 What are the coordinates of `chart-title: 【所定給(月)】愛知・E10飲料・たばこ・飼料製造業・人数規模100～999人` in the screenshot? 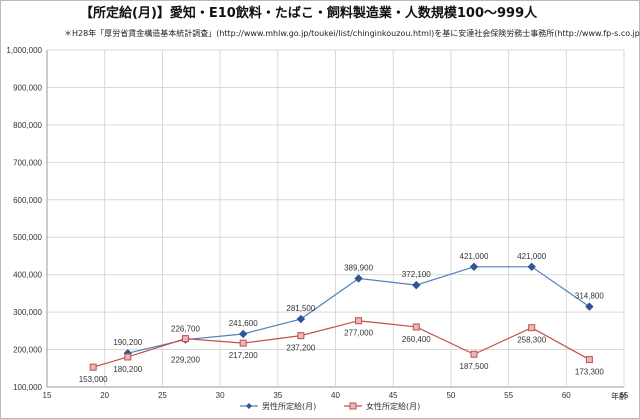 It's located at (309, 13).